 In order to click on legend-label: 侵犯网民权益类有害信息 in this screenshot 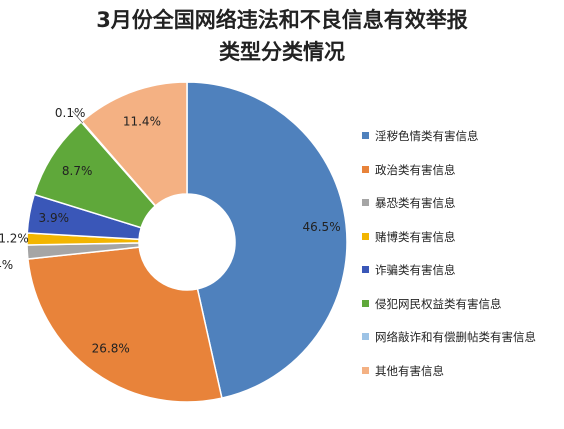, I will do `click(438, 303)`.